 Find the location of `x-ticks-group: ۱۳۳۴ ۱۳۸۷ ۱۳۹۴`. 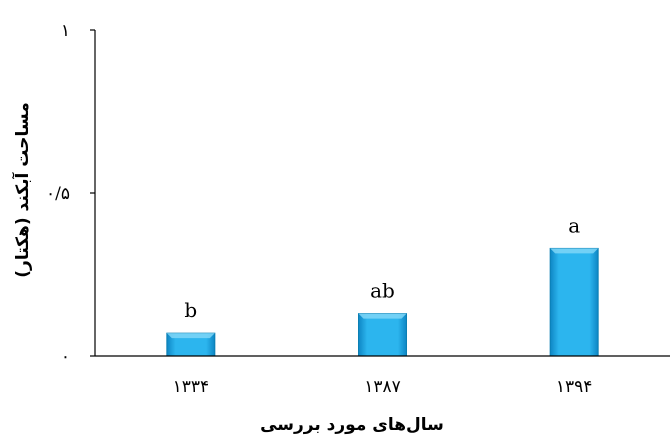

x-ticks-group: ۱۳۳۴ ۱۳۸۷ ۱۳۹۴ is located at coordinates (383, 387).